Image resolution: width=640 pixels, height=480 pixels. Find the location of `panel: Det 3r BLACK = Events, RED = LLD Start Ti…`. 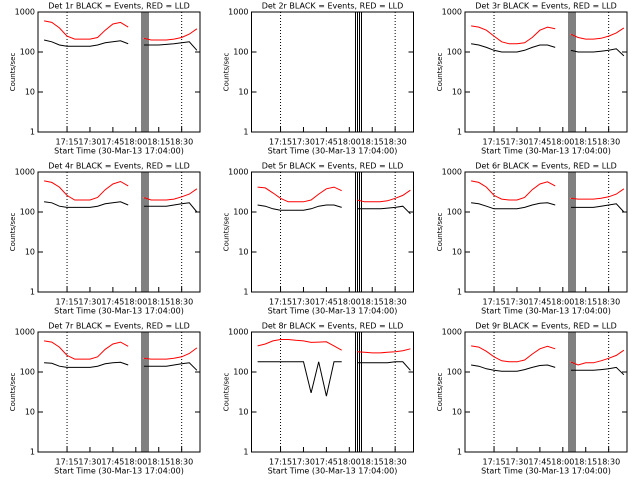

panel: Det 3r BLACK = Events, RED = LLD Start Ti… is located at coordinates (532, 79).